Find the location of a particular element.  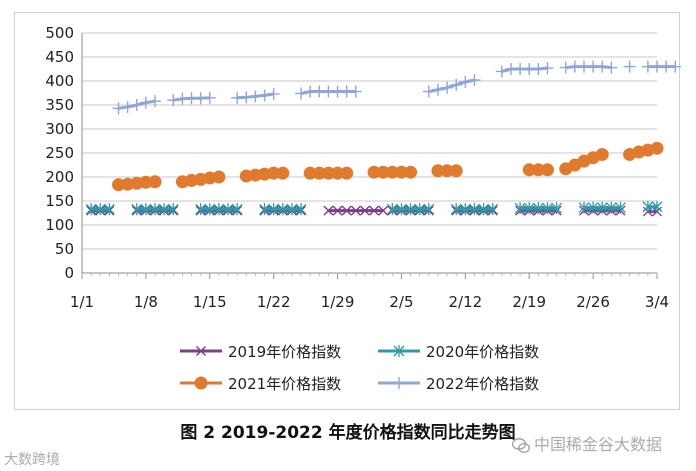

legend-item-1: 2020年价格指数 is located at coordinates (458, 352).